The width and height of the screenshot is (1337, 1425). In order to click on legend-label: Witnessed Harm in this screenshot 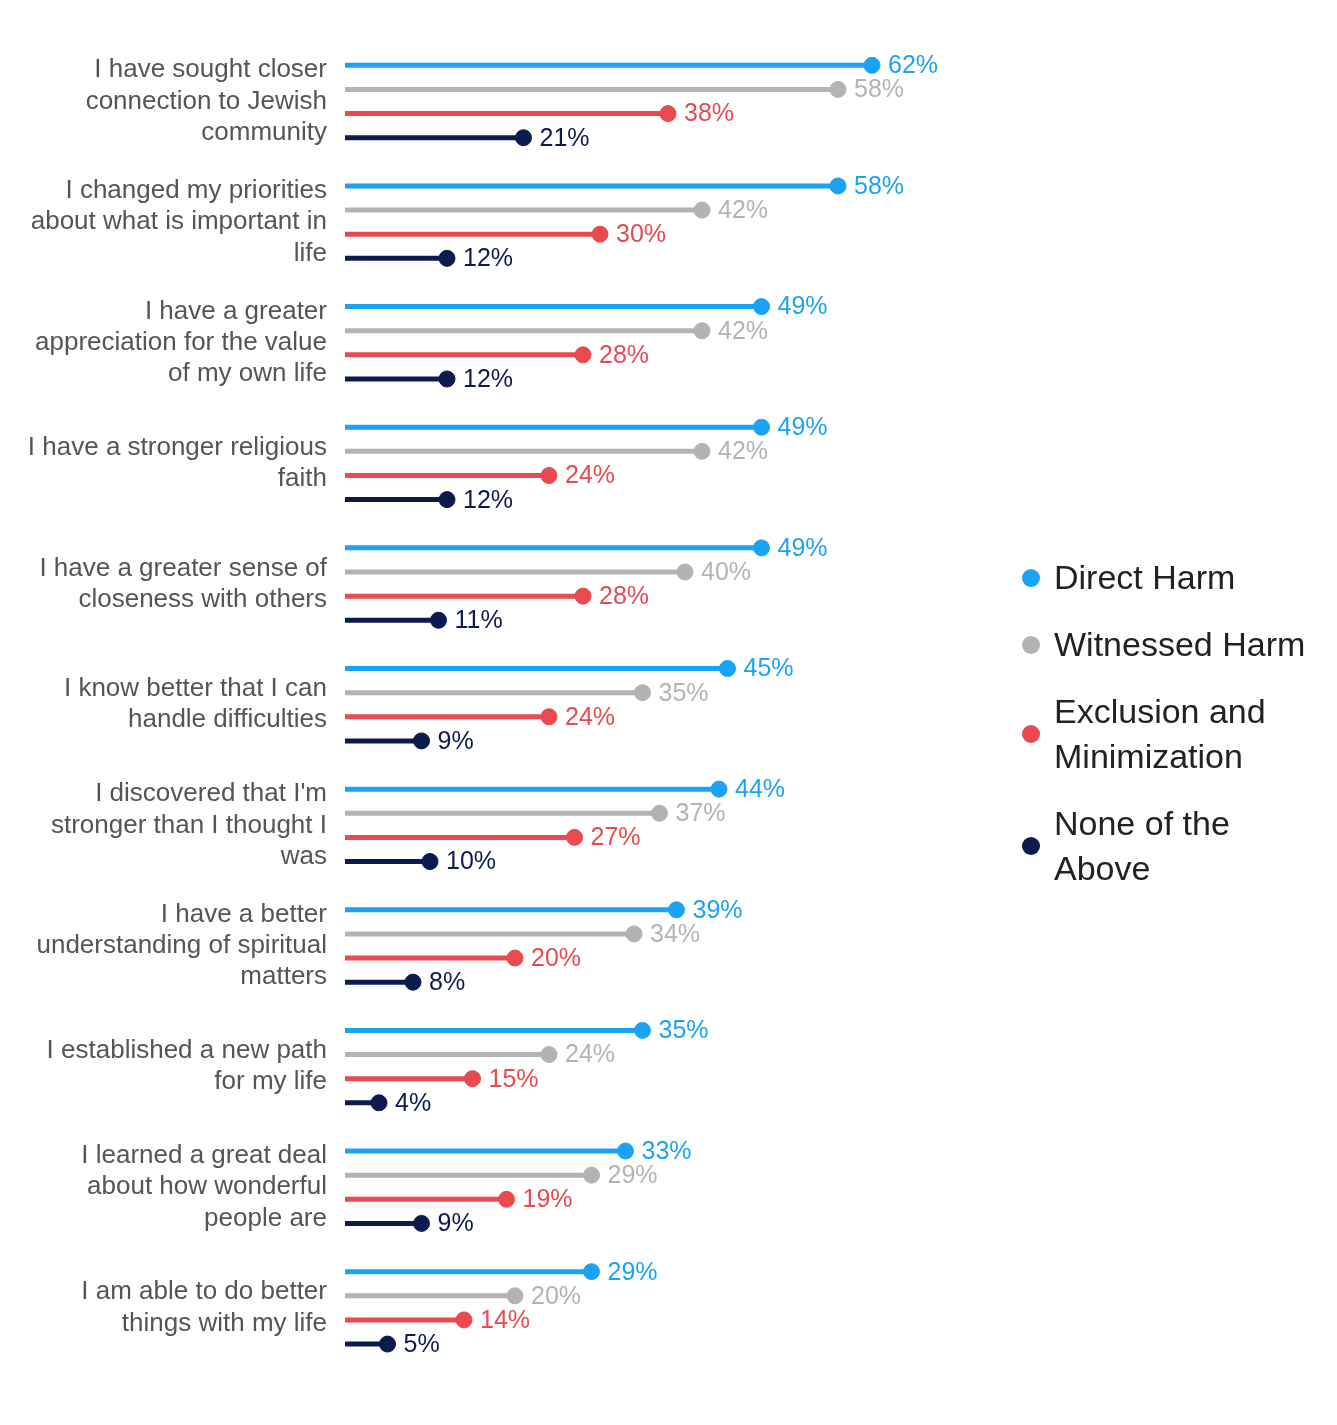, I will do `click(1180, 644)`.